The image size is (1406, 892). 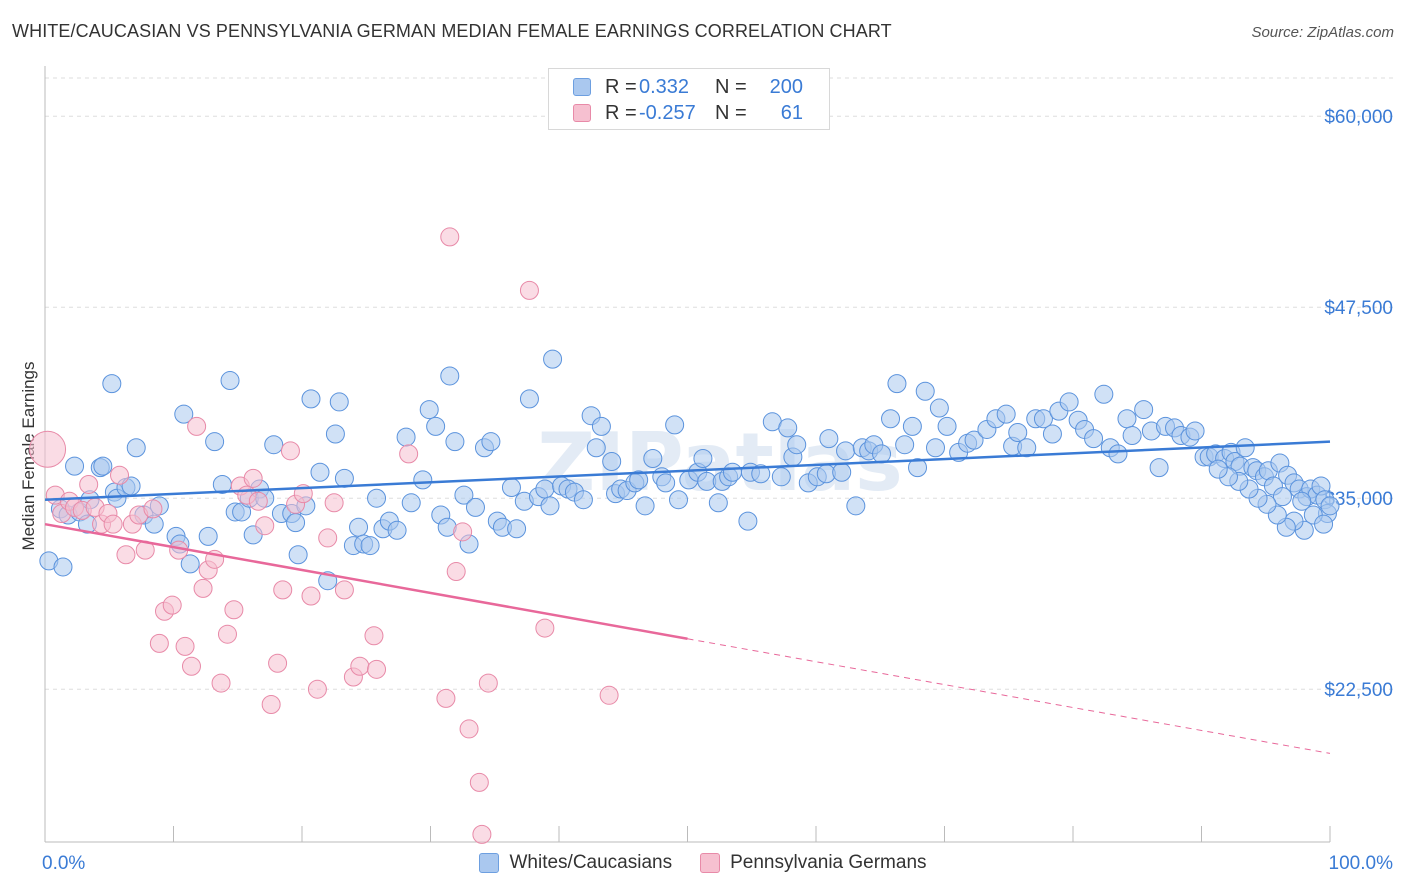 What do you see at coordinates (687, 470) in the screenshot?
I see `trend-line-whites` at bounding box center [687, 470].